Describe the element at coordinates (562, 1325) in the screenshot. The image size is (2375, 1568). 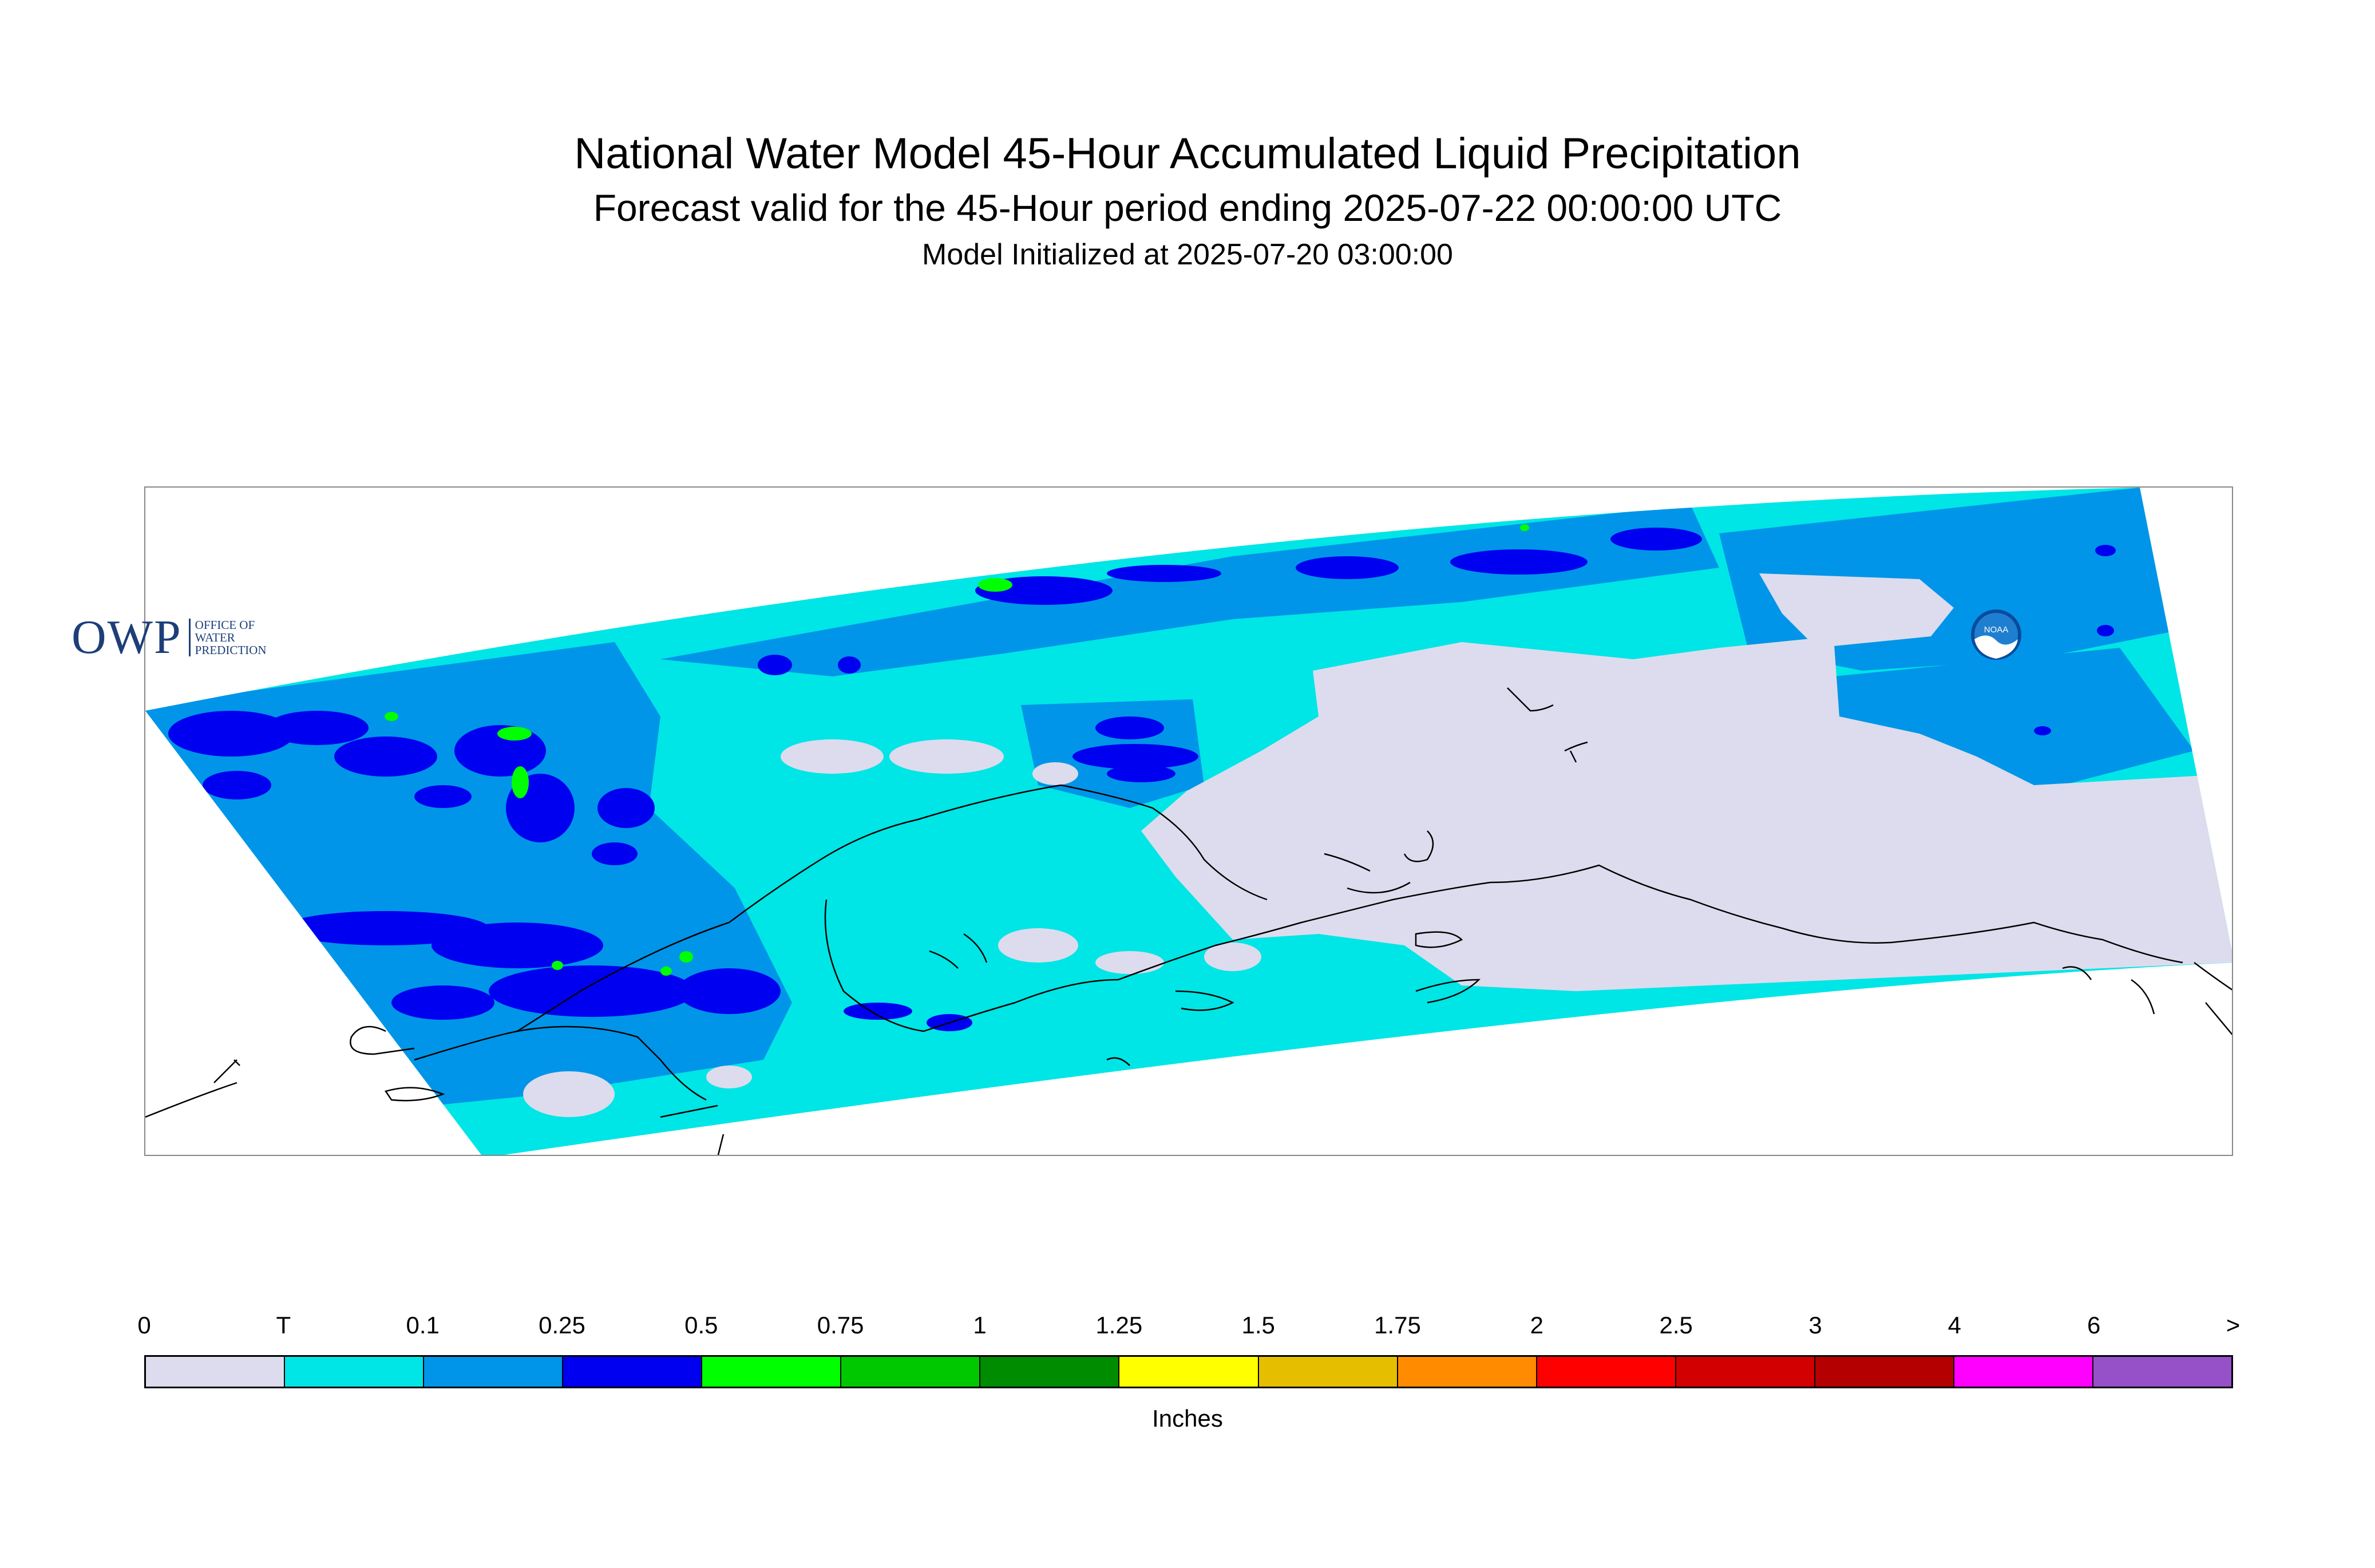
I see `legend-tick-label: 0.25` at that location.